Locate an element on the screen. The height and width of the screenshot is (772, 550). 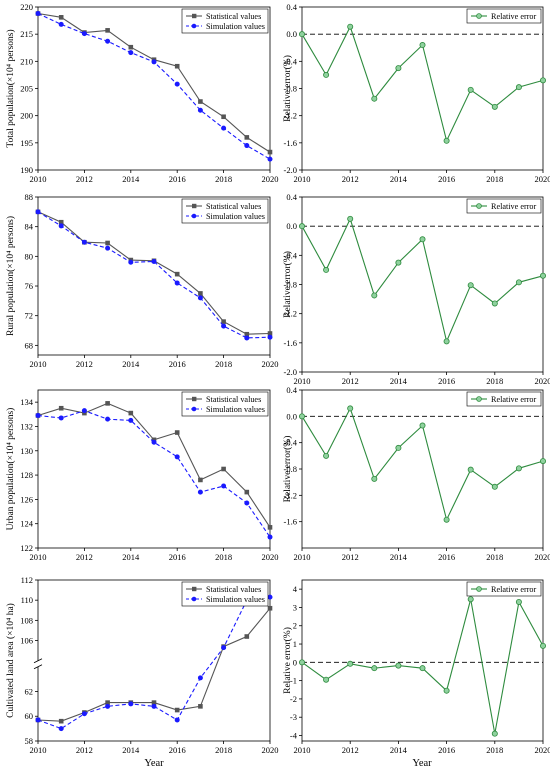
y-tick-label: -1.6 is located at coordinates (290, 522).